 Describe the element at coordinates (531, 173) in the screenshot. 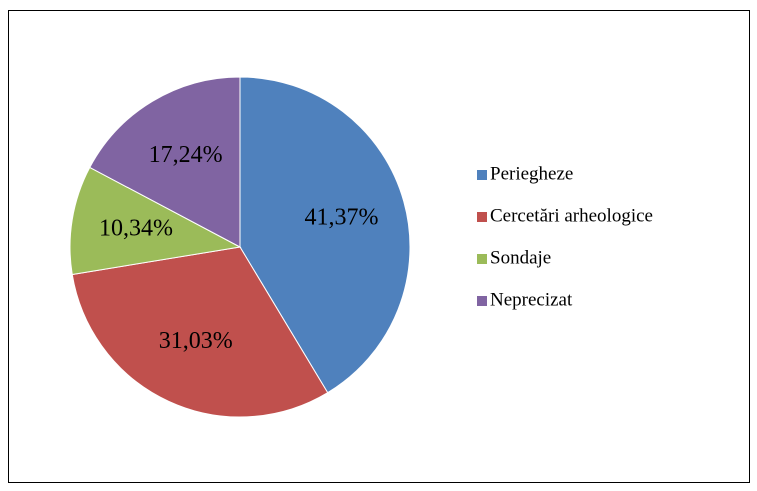

I see `legend-label: Periegheze` at that location.